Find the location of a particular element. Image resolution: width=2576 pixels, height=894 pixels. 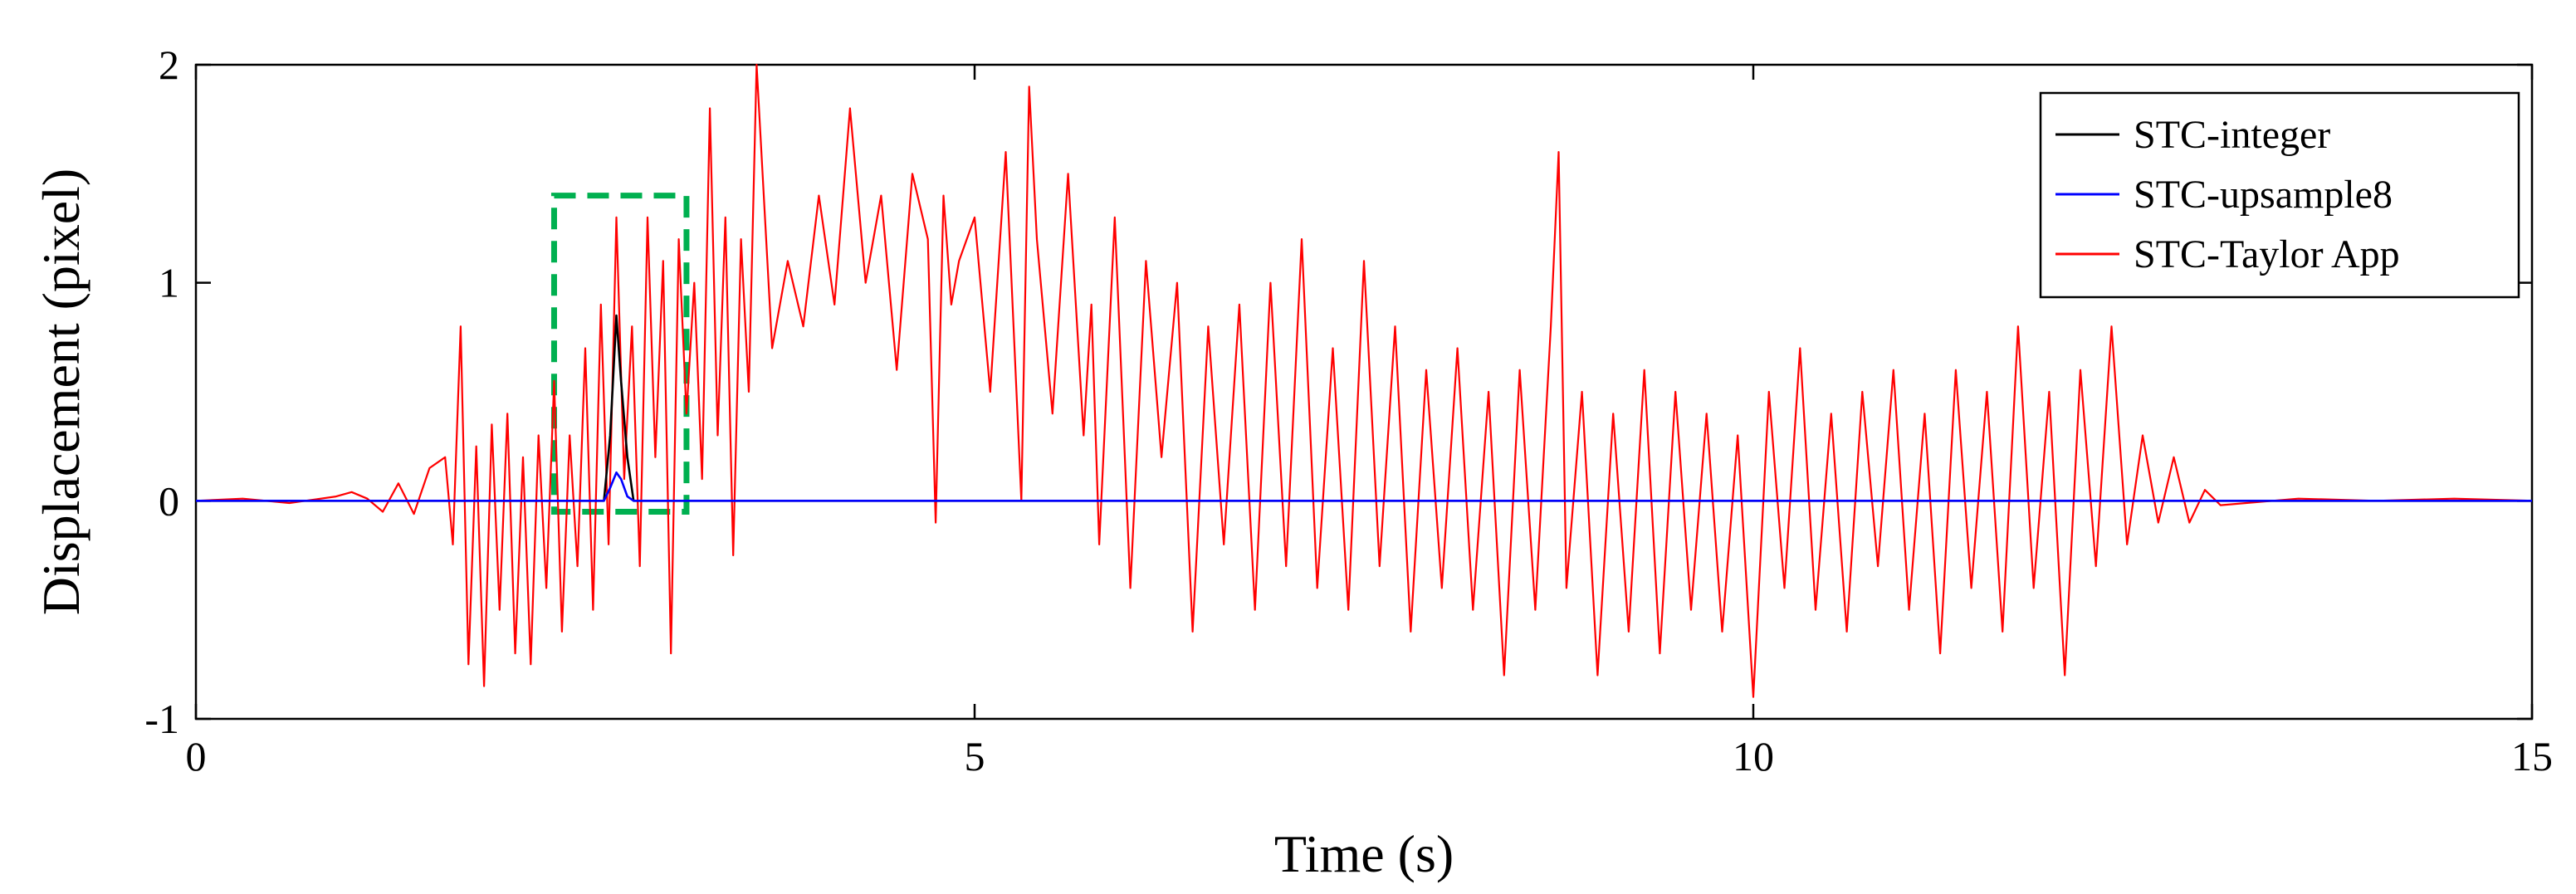

legend-box is located at coordinates (2279, 195).